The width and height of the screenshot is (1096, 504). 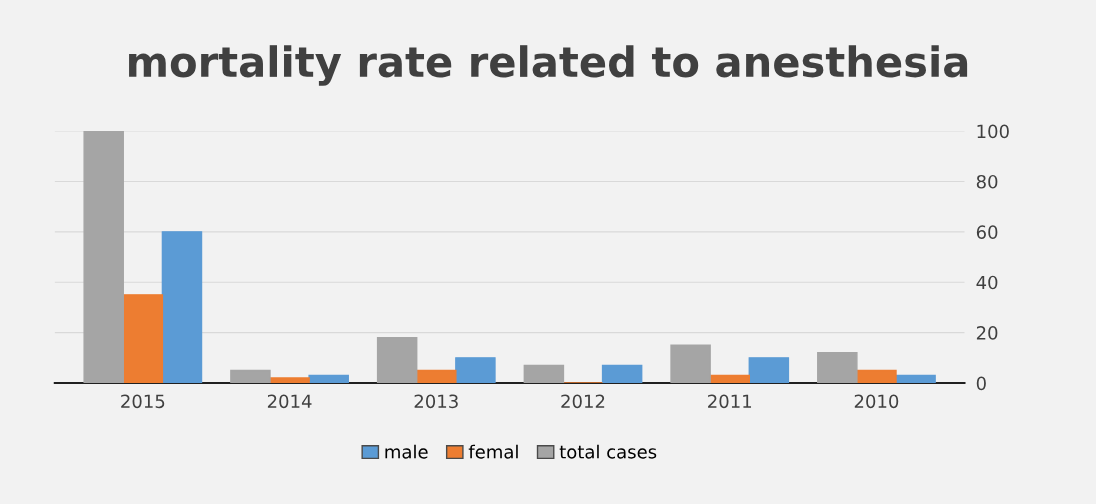 I want to click on x-tick-label: 2012, so click(x=583, y=401).